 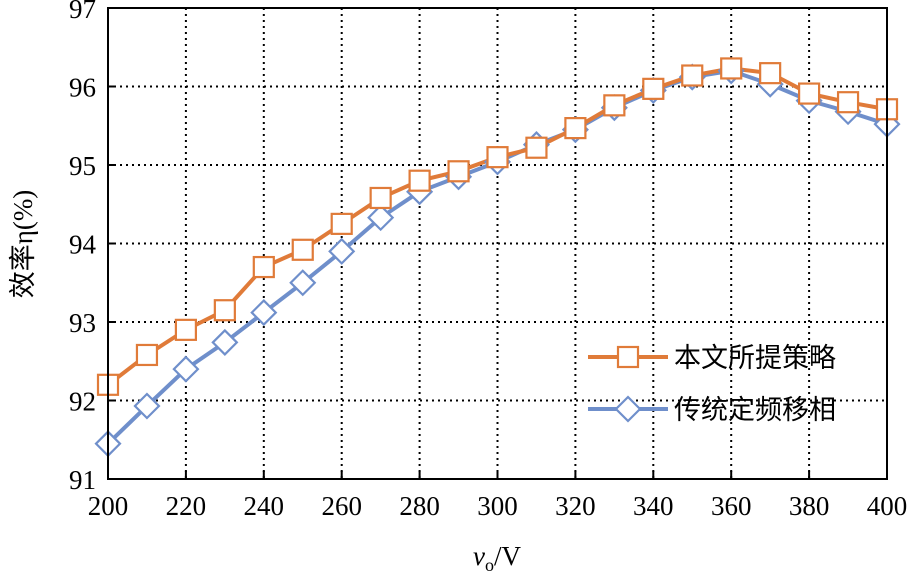 What do you see at coordinates (82, 12) in the screenshot?
I see `y-tick-label: 97` at bounding box center [82, 12].